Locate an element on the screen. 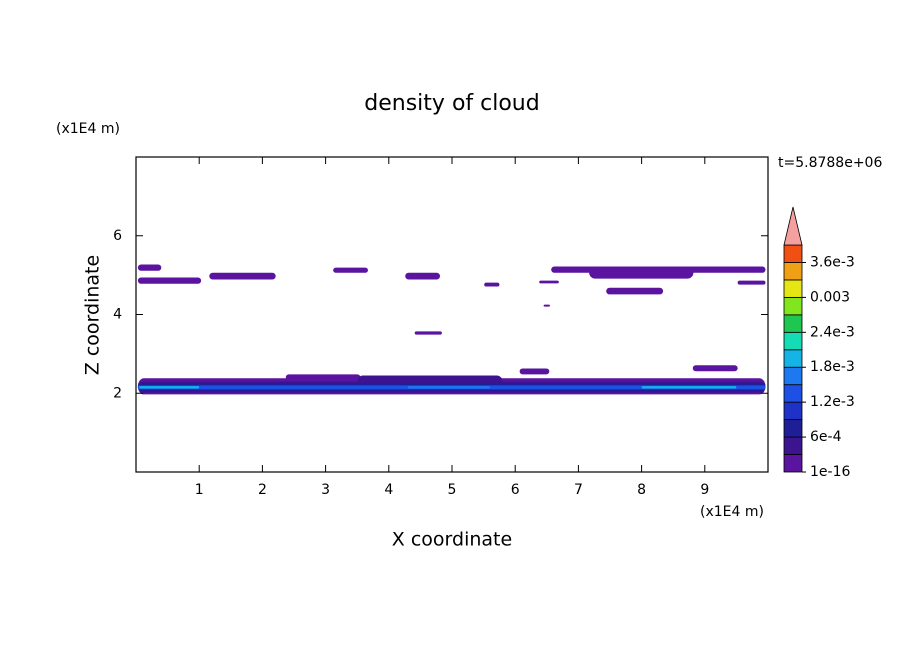 This screenshot has width=904, height=654. colorbar-label: 6e-4 is located at coordinates (826, 437).